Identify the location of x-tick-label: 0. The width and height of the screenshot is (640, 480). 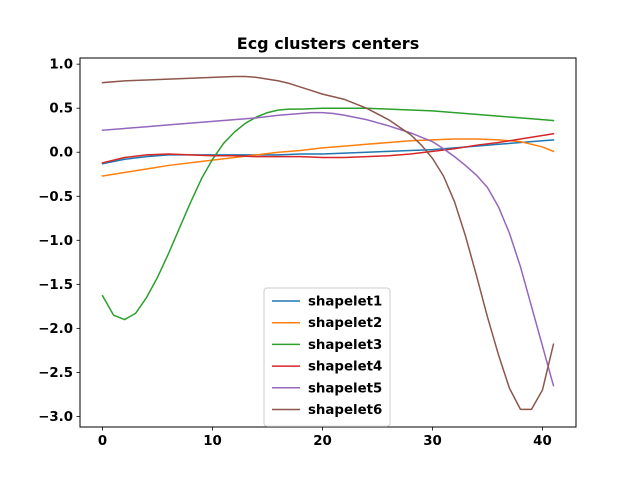
(102, 441).